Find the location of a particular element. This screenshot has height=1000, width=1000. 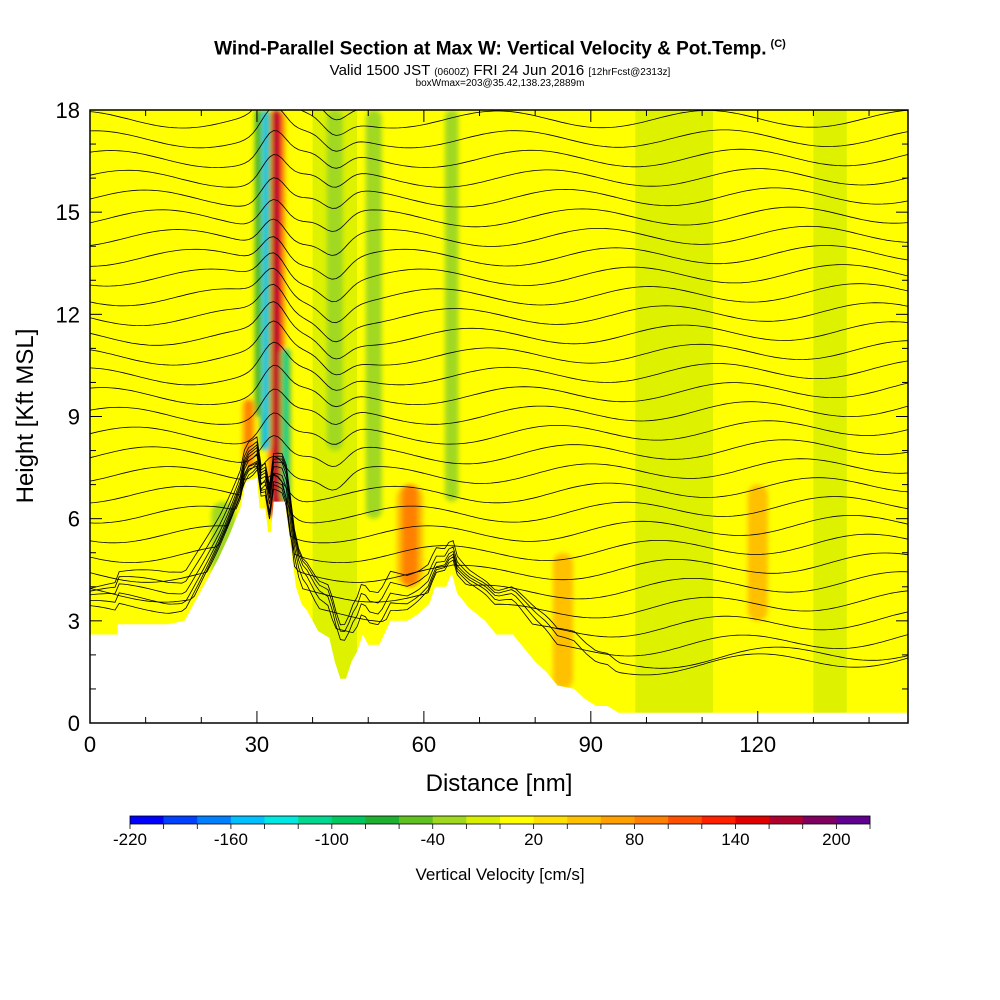

x-tick-label: 30 is located at coordinates (257, 744).